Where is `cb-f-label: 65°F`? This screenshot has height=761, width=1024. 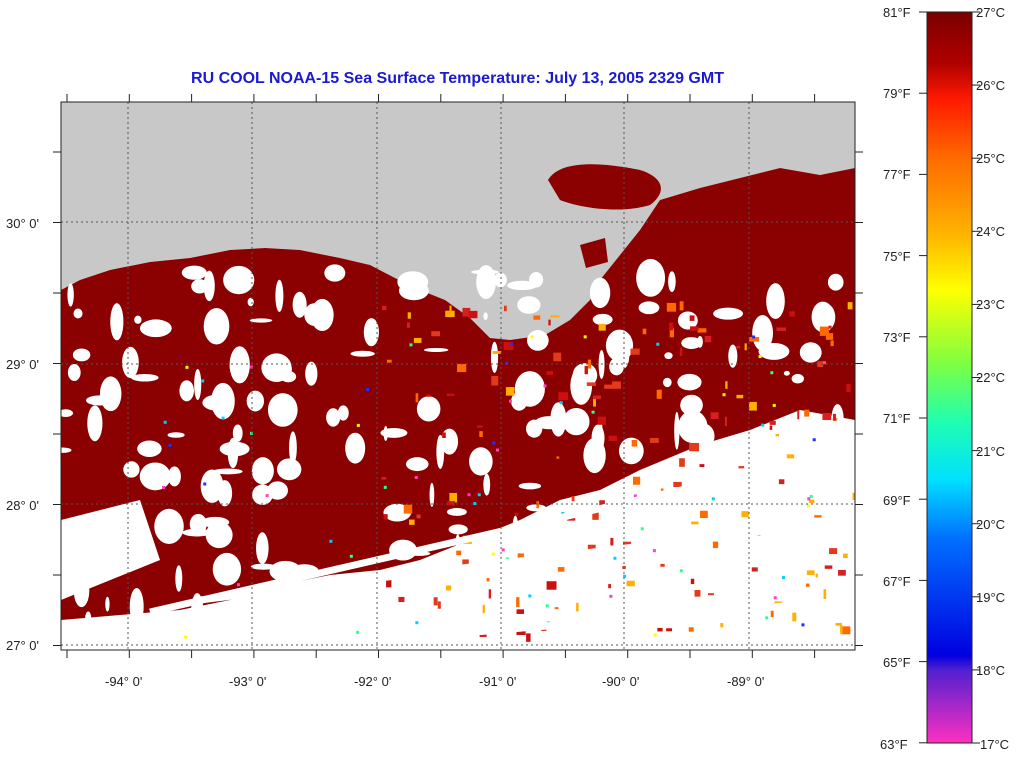 cb-f-label: 65°F is located at coordinates (897, 662).